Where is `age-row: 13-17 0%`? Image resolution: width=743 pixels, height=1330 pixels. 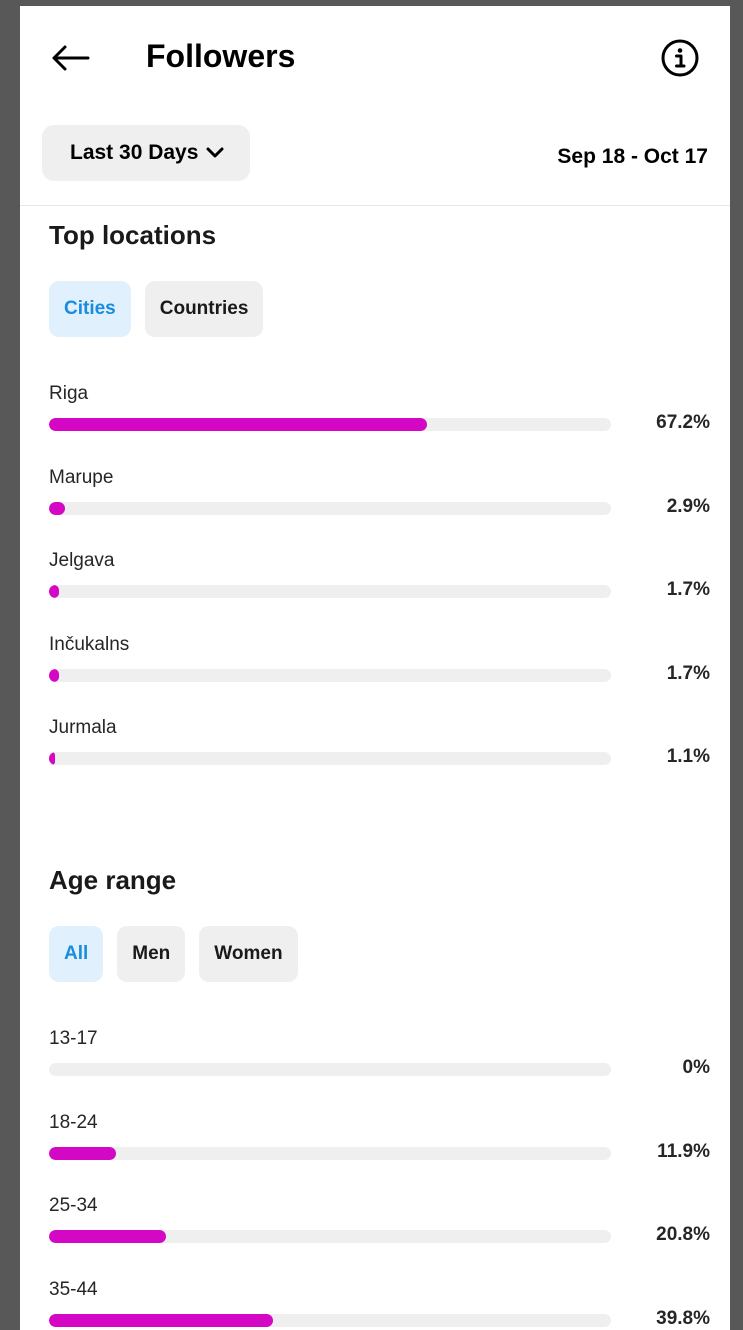
age-row: 13-17 0% is located at coordinates (379, 1058).